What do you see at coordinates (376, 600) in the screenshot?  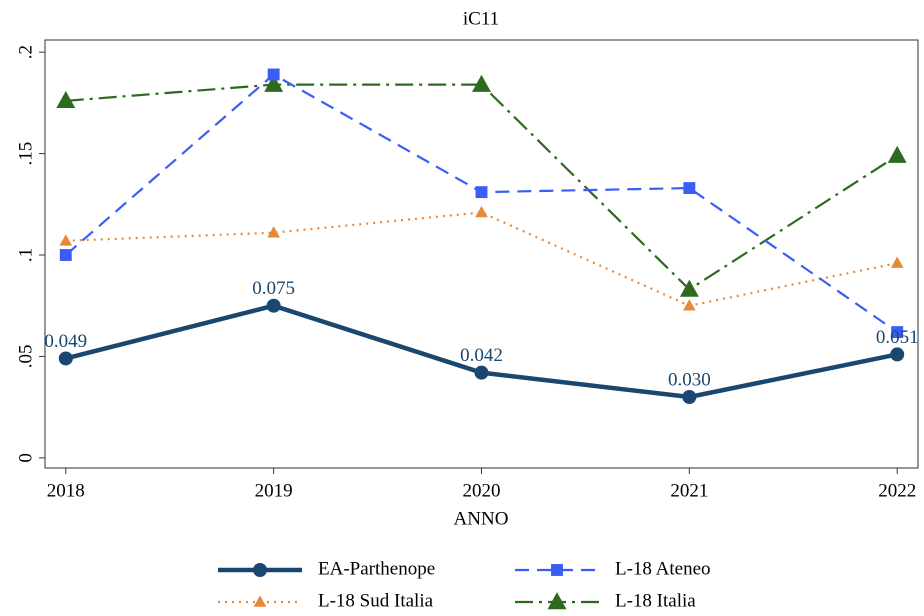 I see `legend-label: L-18 Sud Italia` at bounding box center [376, 600].